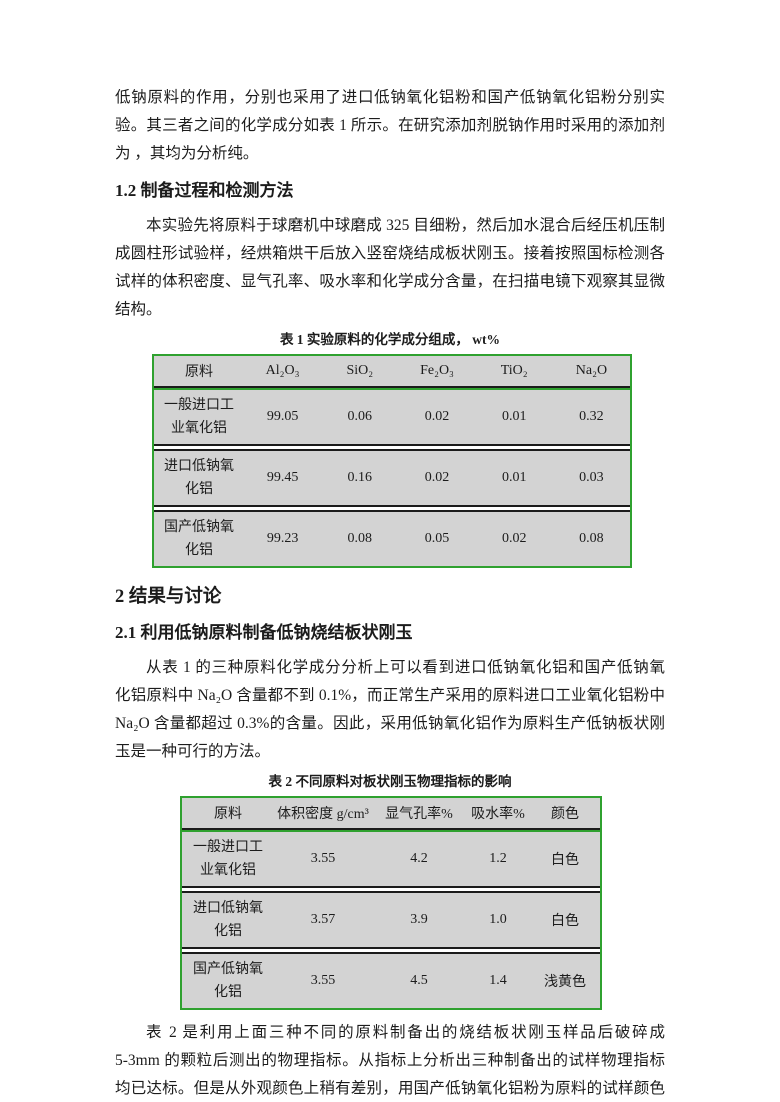 This screenshot has width=780, height=1102. Describe the element at coordinates (419, 919) in the screenshot. I see `table-cell: 3.9` at that location.